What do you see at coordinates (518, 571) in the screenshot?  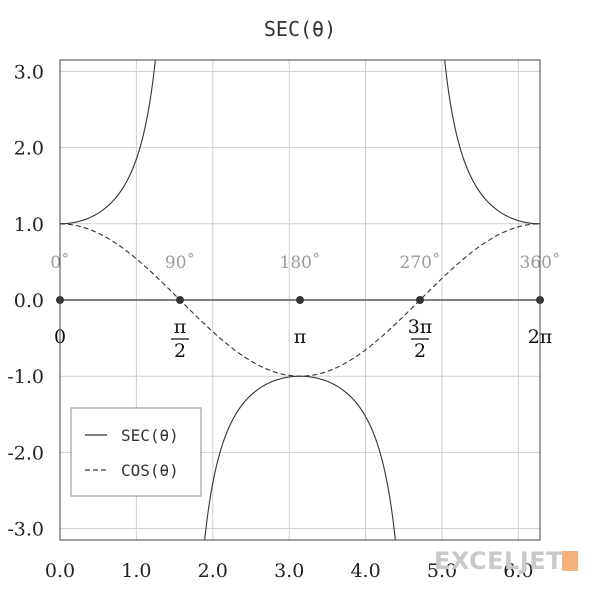 I see `x-tick-label: 6.0` at bounding box center [518, 571].